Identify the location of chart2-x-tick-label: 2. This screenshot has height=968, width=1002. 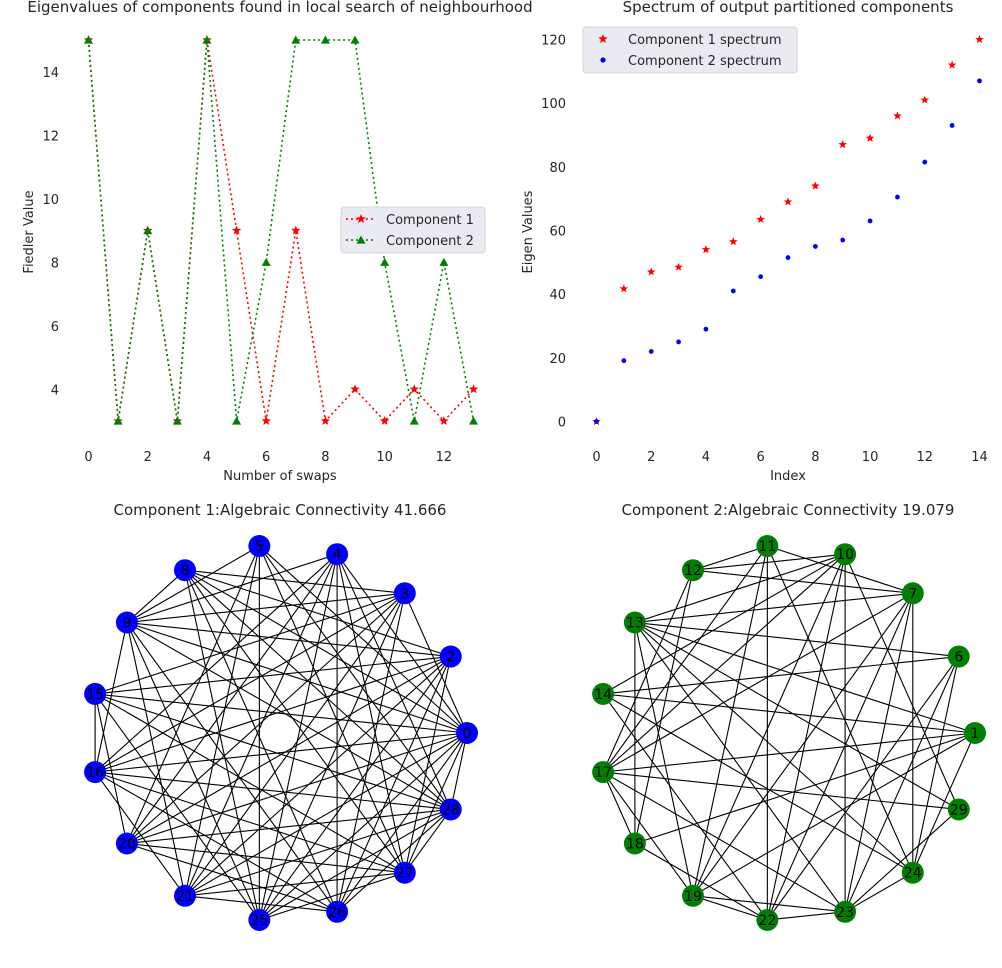
(651, 457).